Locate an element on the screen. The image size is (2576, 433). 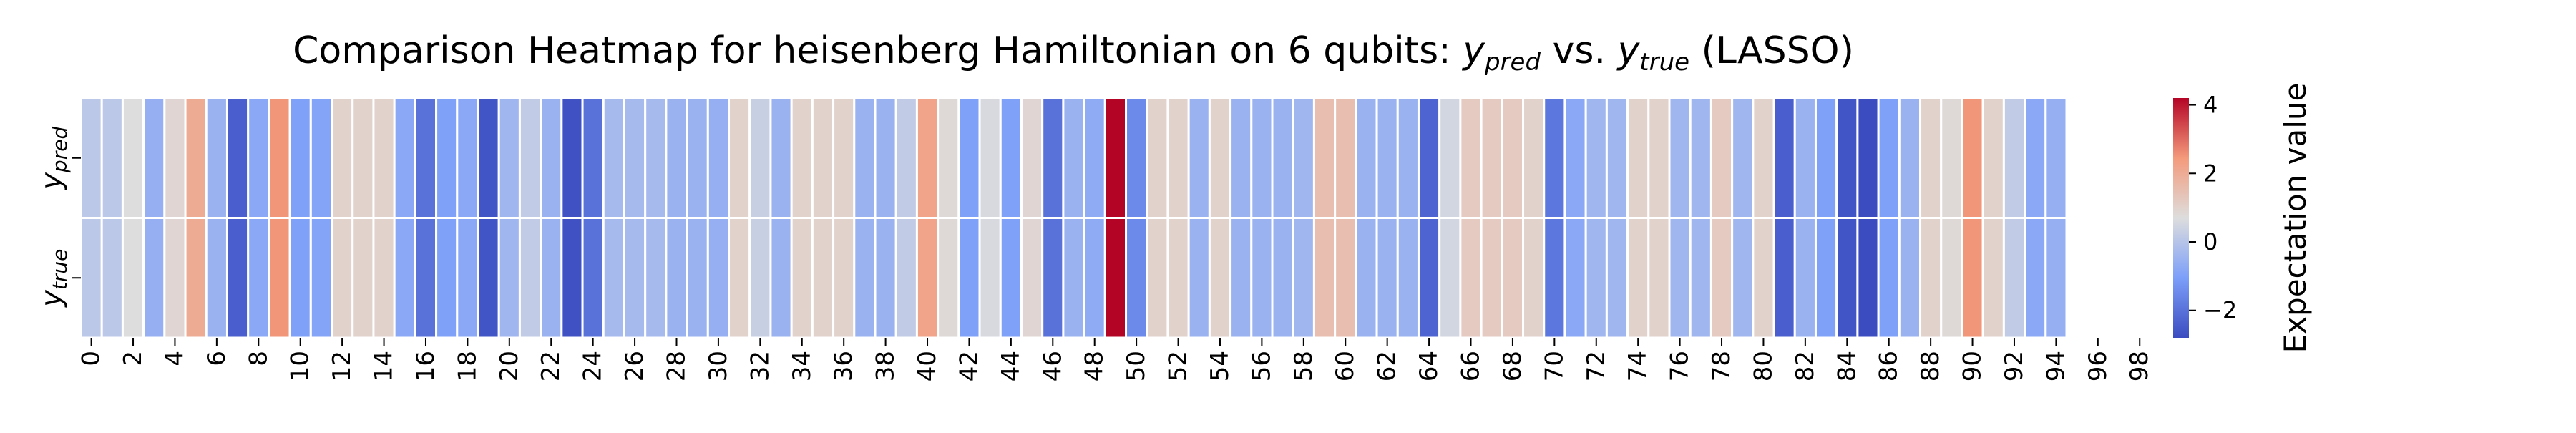
x-tick-label: 66 is located at coordinates (1471, 366).